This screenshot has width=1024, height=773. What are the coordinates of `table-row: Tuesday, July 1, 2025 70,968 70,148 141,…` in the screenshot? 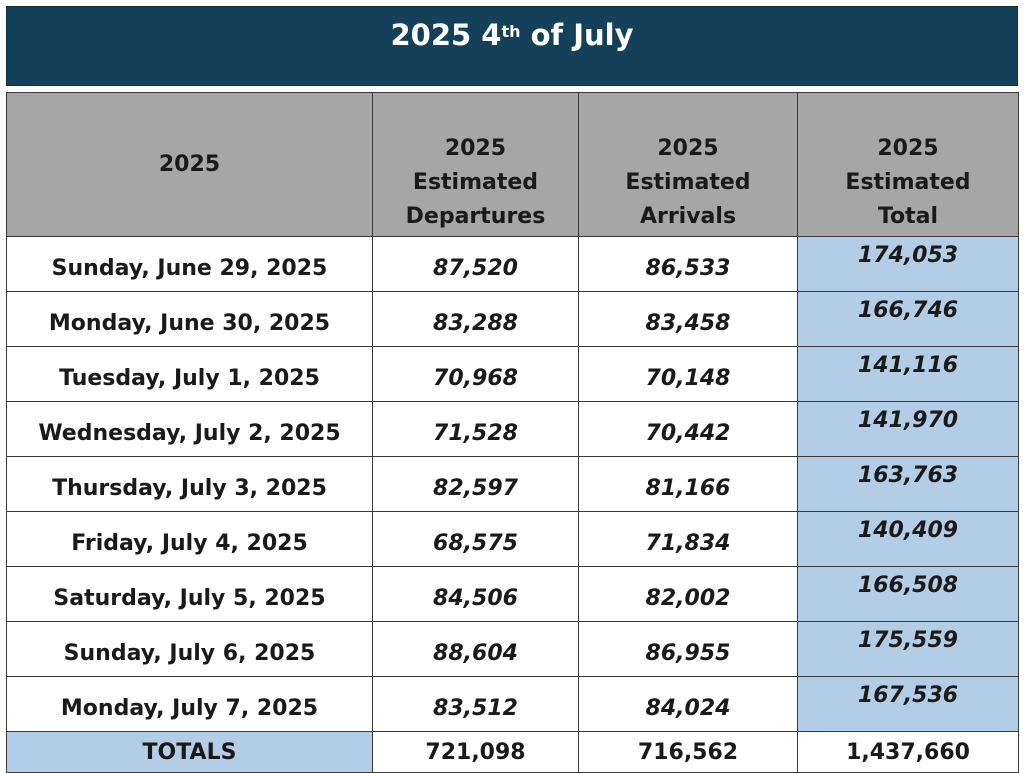 It's located at (512, 374).